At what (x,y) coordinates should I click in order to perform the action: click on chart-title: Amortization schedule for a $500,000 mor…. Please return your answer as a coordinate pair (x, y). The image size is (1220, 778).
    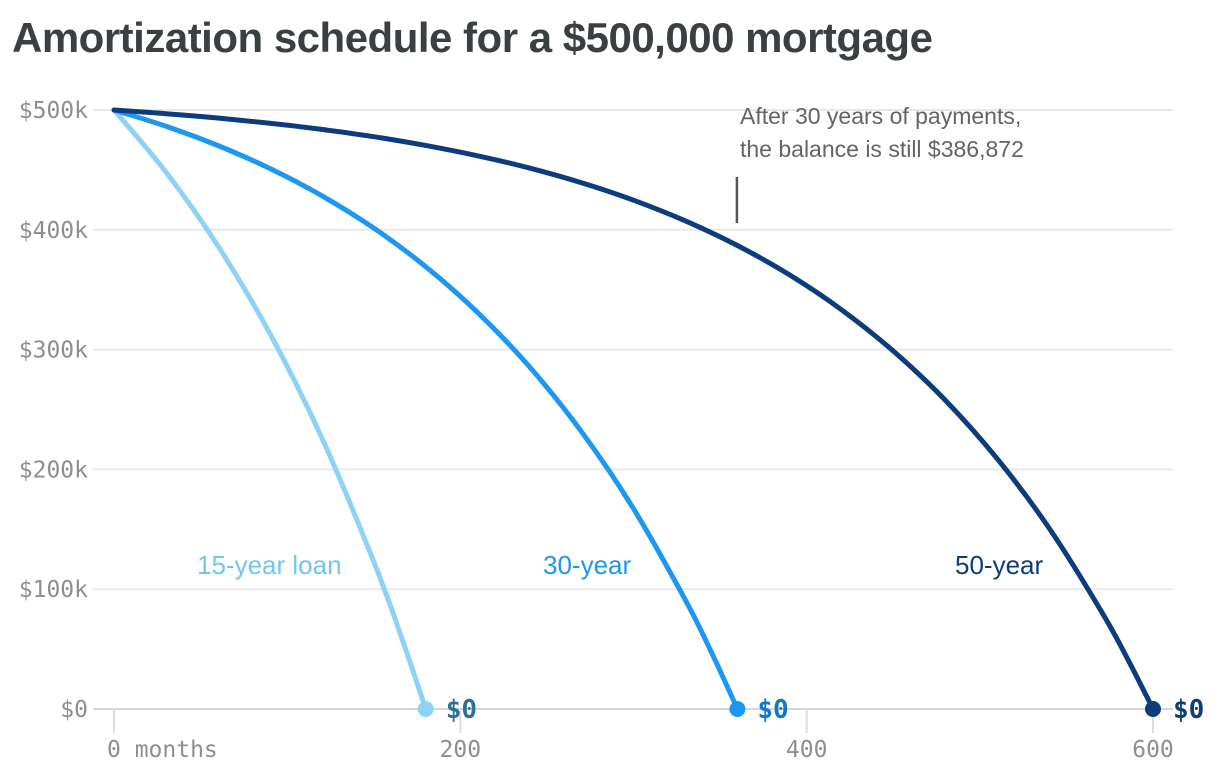
    Looking at the image, I should click on (472, 37).